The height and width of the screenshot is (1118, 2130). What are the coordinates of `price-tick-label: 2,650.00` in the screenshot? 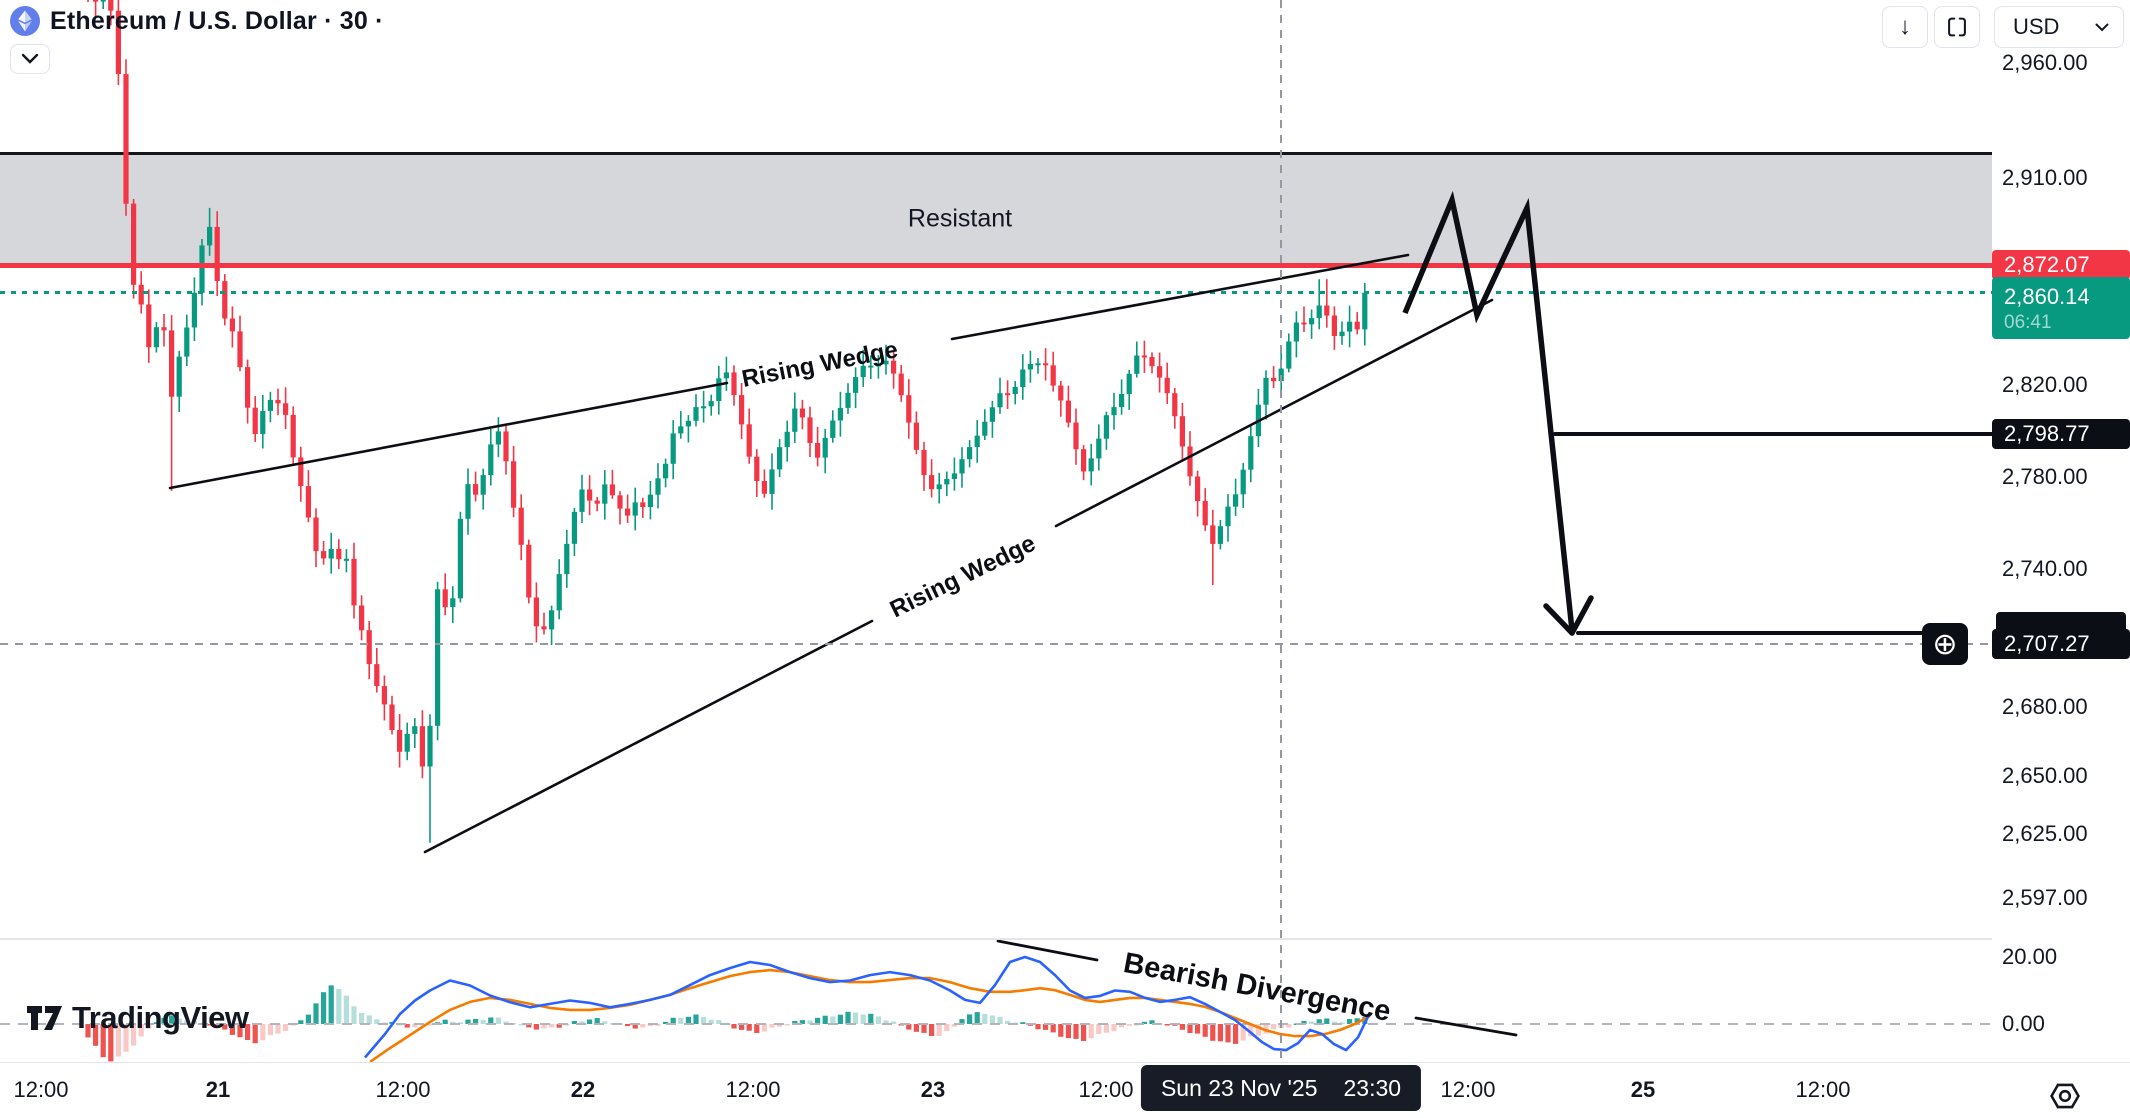 It's located at (2045, 775).